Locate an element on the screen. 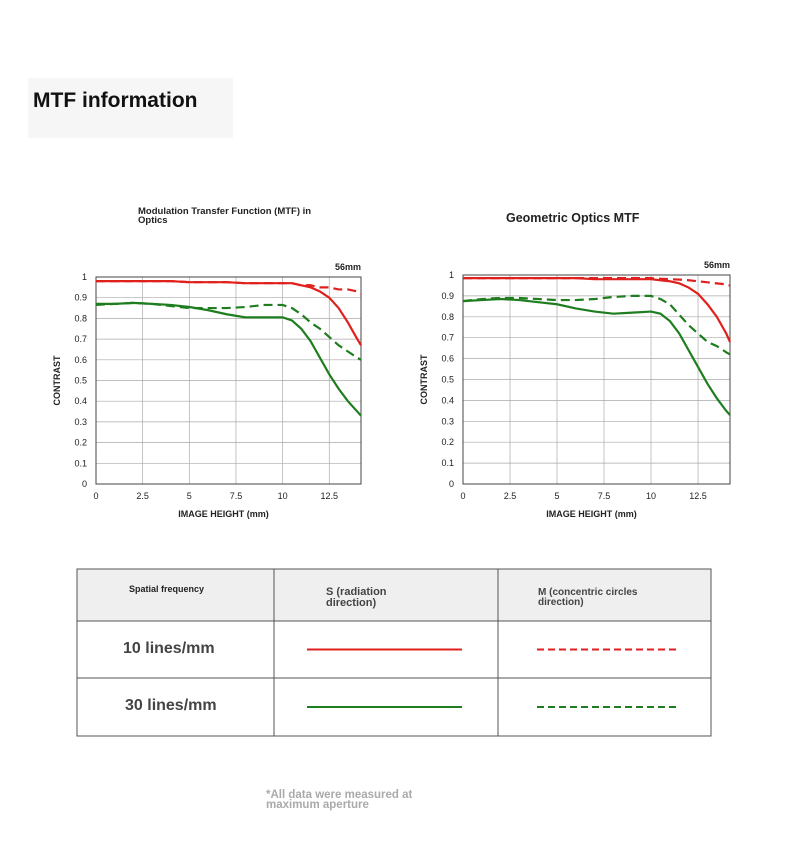 Image resolution: width=790 pixels, height=867 pixels. row-label: 10 lines/mm is located at coordinates (169, 648).